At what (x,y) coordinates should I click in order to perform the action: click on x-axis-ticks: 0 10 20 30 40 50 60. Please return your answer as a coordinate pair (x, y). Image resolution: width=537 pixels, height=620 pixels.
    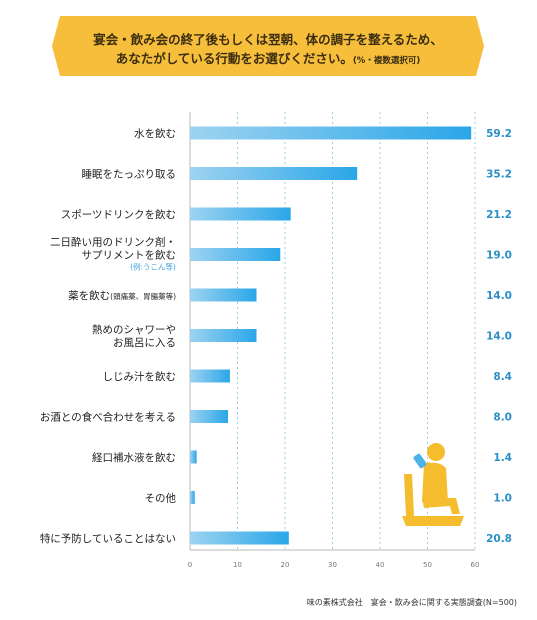
    Looking at the image, I should click on (334, 565).